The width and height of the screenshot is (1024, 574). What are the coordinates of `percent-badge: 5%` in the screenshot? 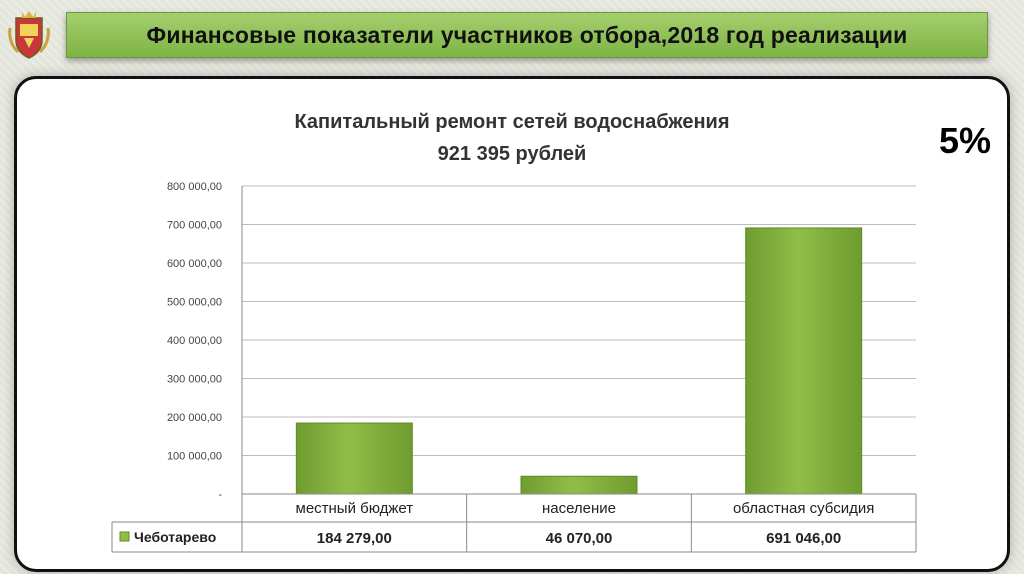 It's located at (965, 140).